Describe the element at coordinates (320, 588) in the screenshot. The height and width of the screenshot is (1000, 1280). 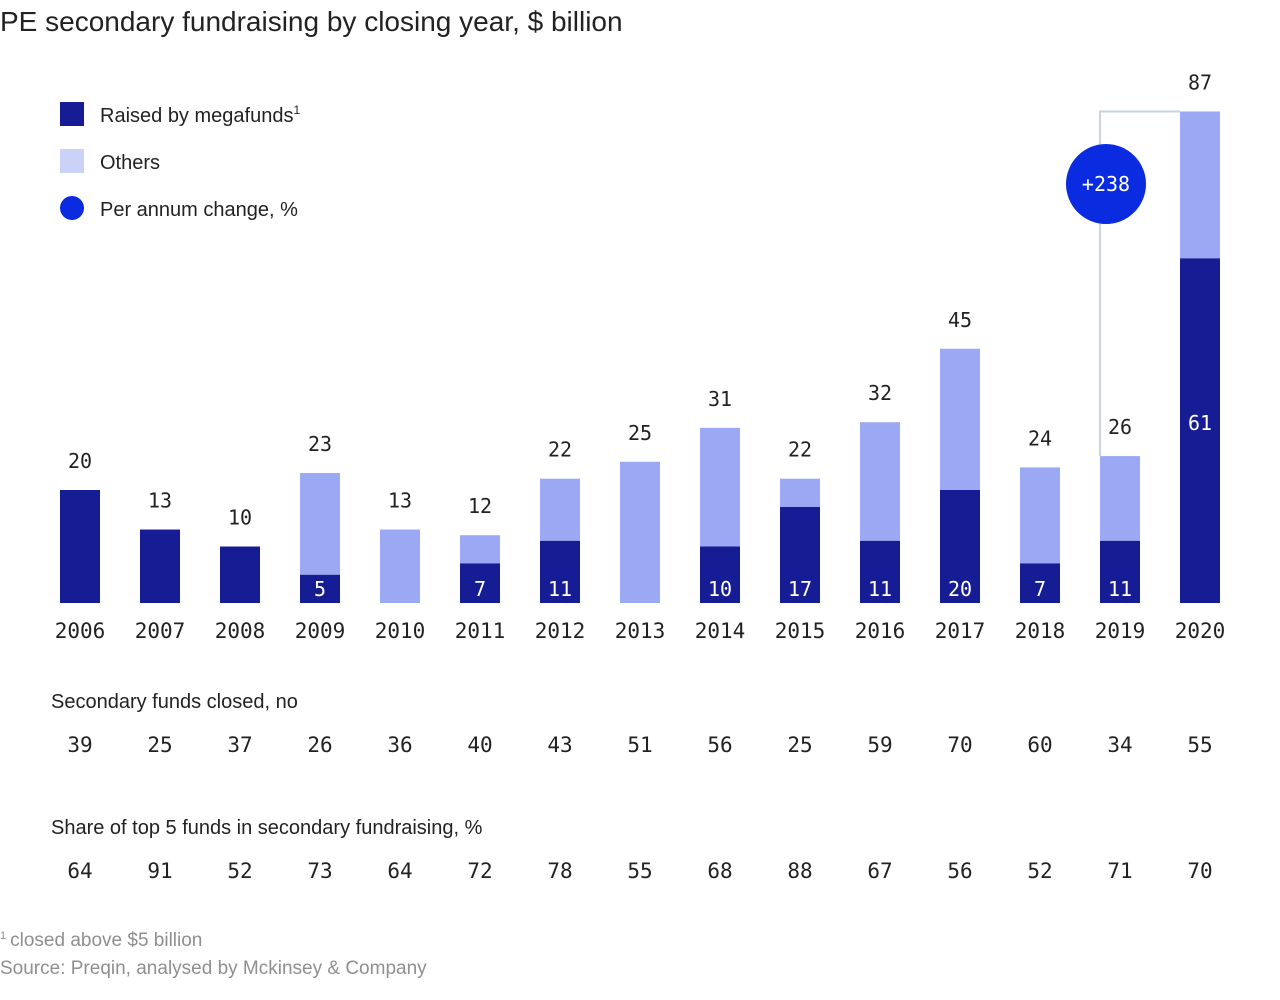
I see `bar-megafunds-2009` at that location.